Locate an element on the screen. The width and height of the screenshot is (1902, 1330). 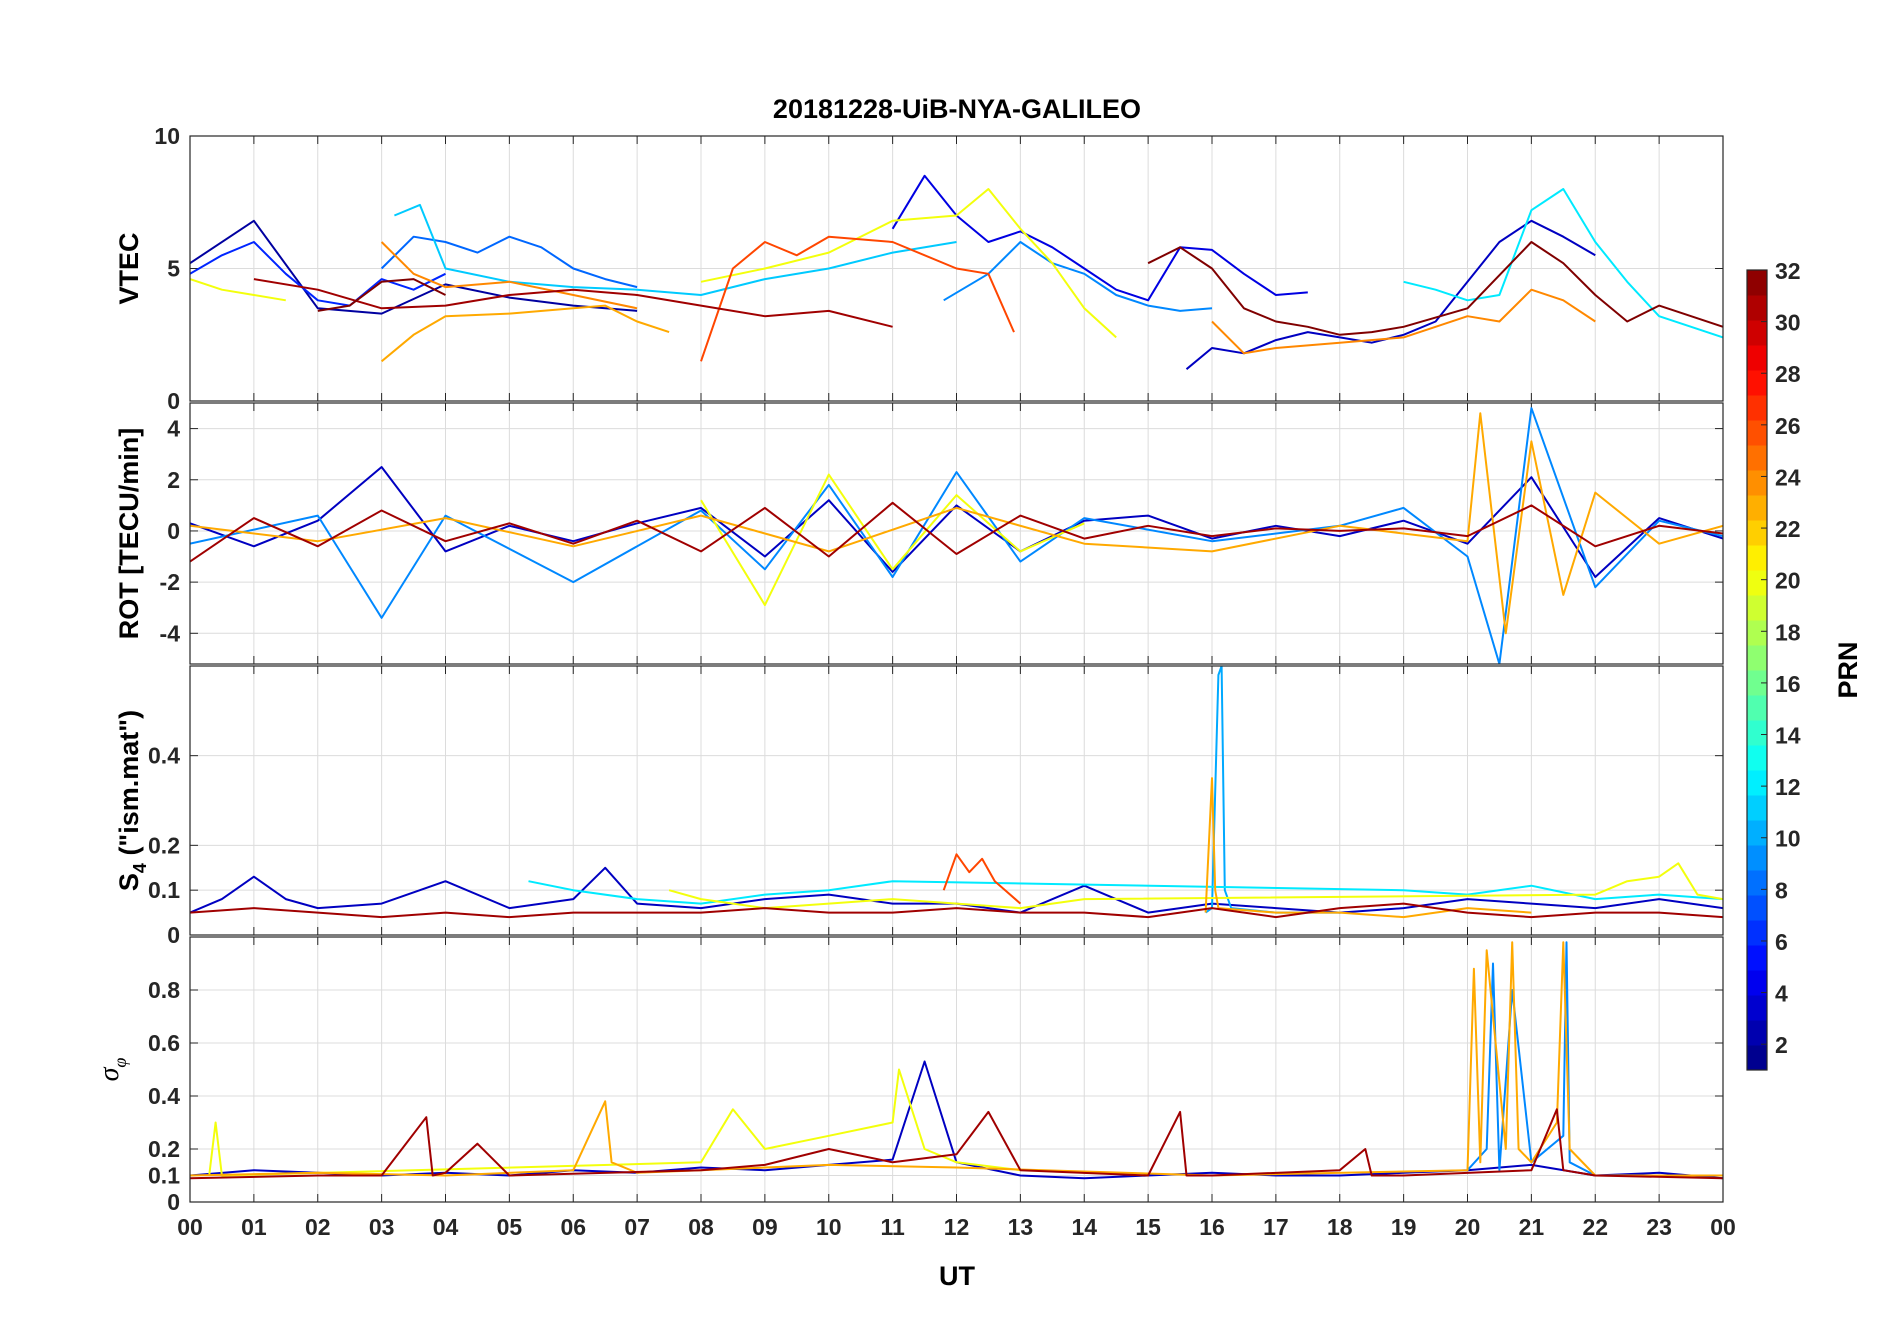
y-tick-label: 0.6 is located at coordinates (164, 1043).